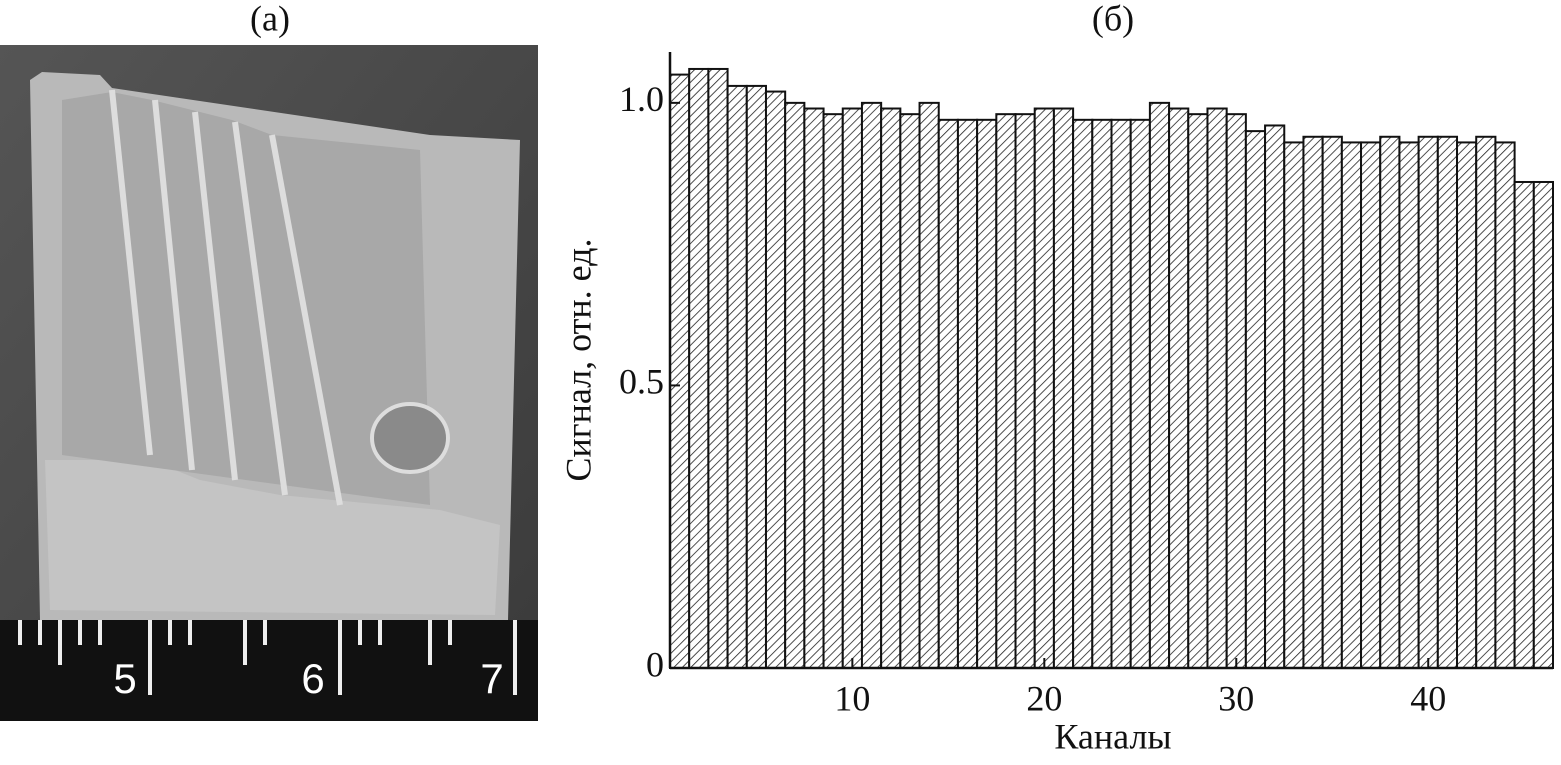 The height and width of the screenshot is (765, 1561). Describe the element at coordinates (491, 678) in the screenshot. I see `ruler-label: 7` at that location.